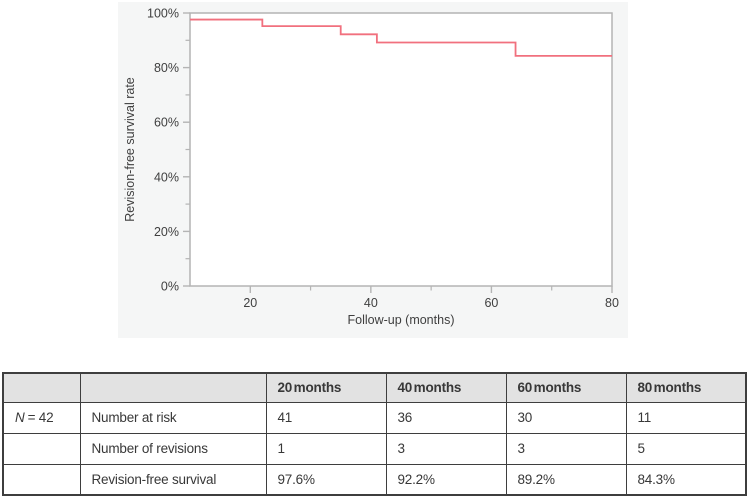 Image resolution: width=749 pixels, height=502 pixels. Describe the element at coordinates (612, 303) in the screenshot. I see `x-tick-label: 80` at that location.